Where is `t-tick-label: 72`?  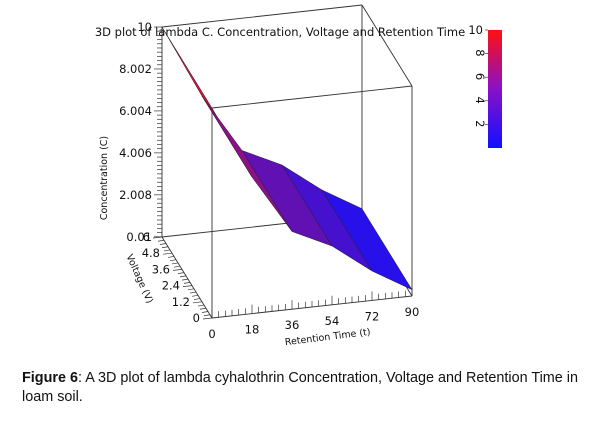 t-tick-label: 72 is located at coordinates (372, 316).